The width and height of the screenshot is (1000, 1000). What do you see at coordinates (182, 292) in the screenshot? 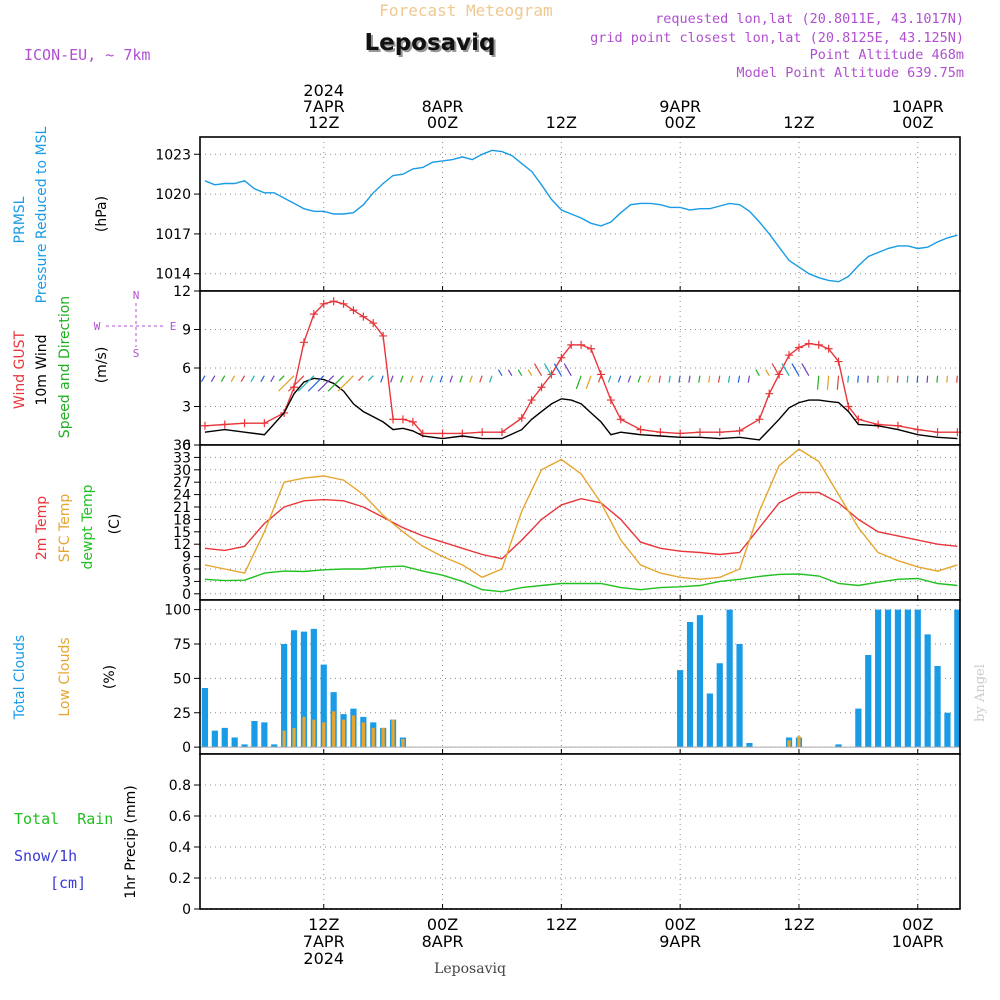
I see `wind-ytick-label: 12` at bounding box center [182, 292].